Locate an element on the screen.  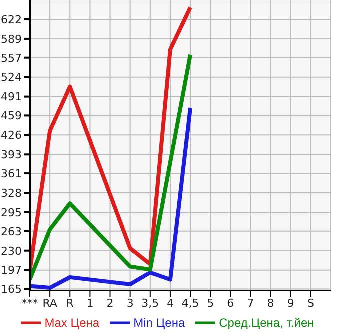
y-tick-label: 295 is located at coordinates (11, 213).